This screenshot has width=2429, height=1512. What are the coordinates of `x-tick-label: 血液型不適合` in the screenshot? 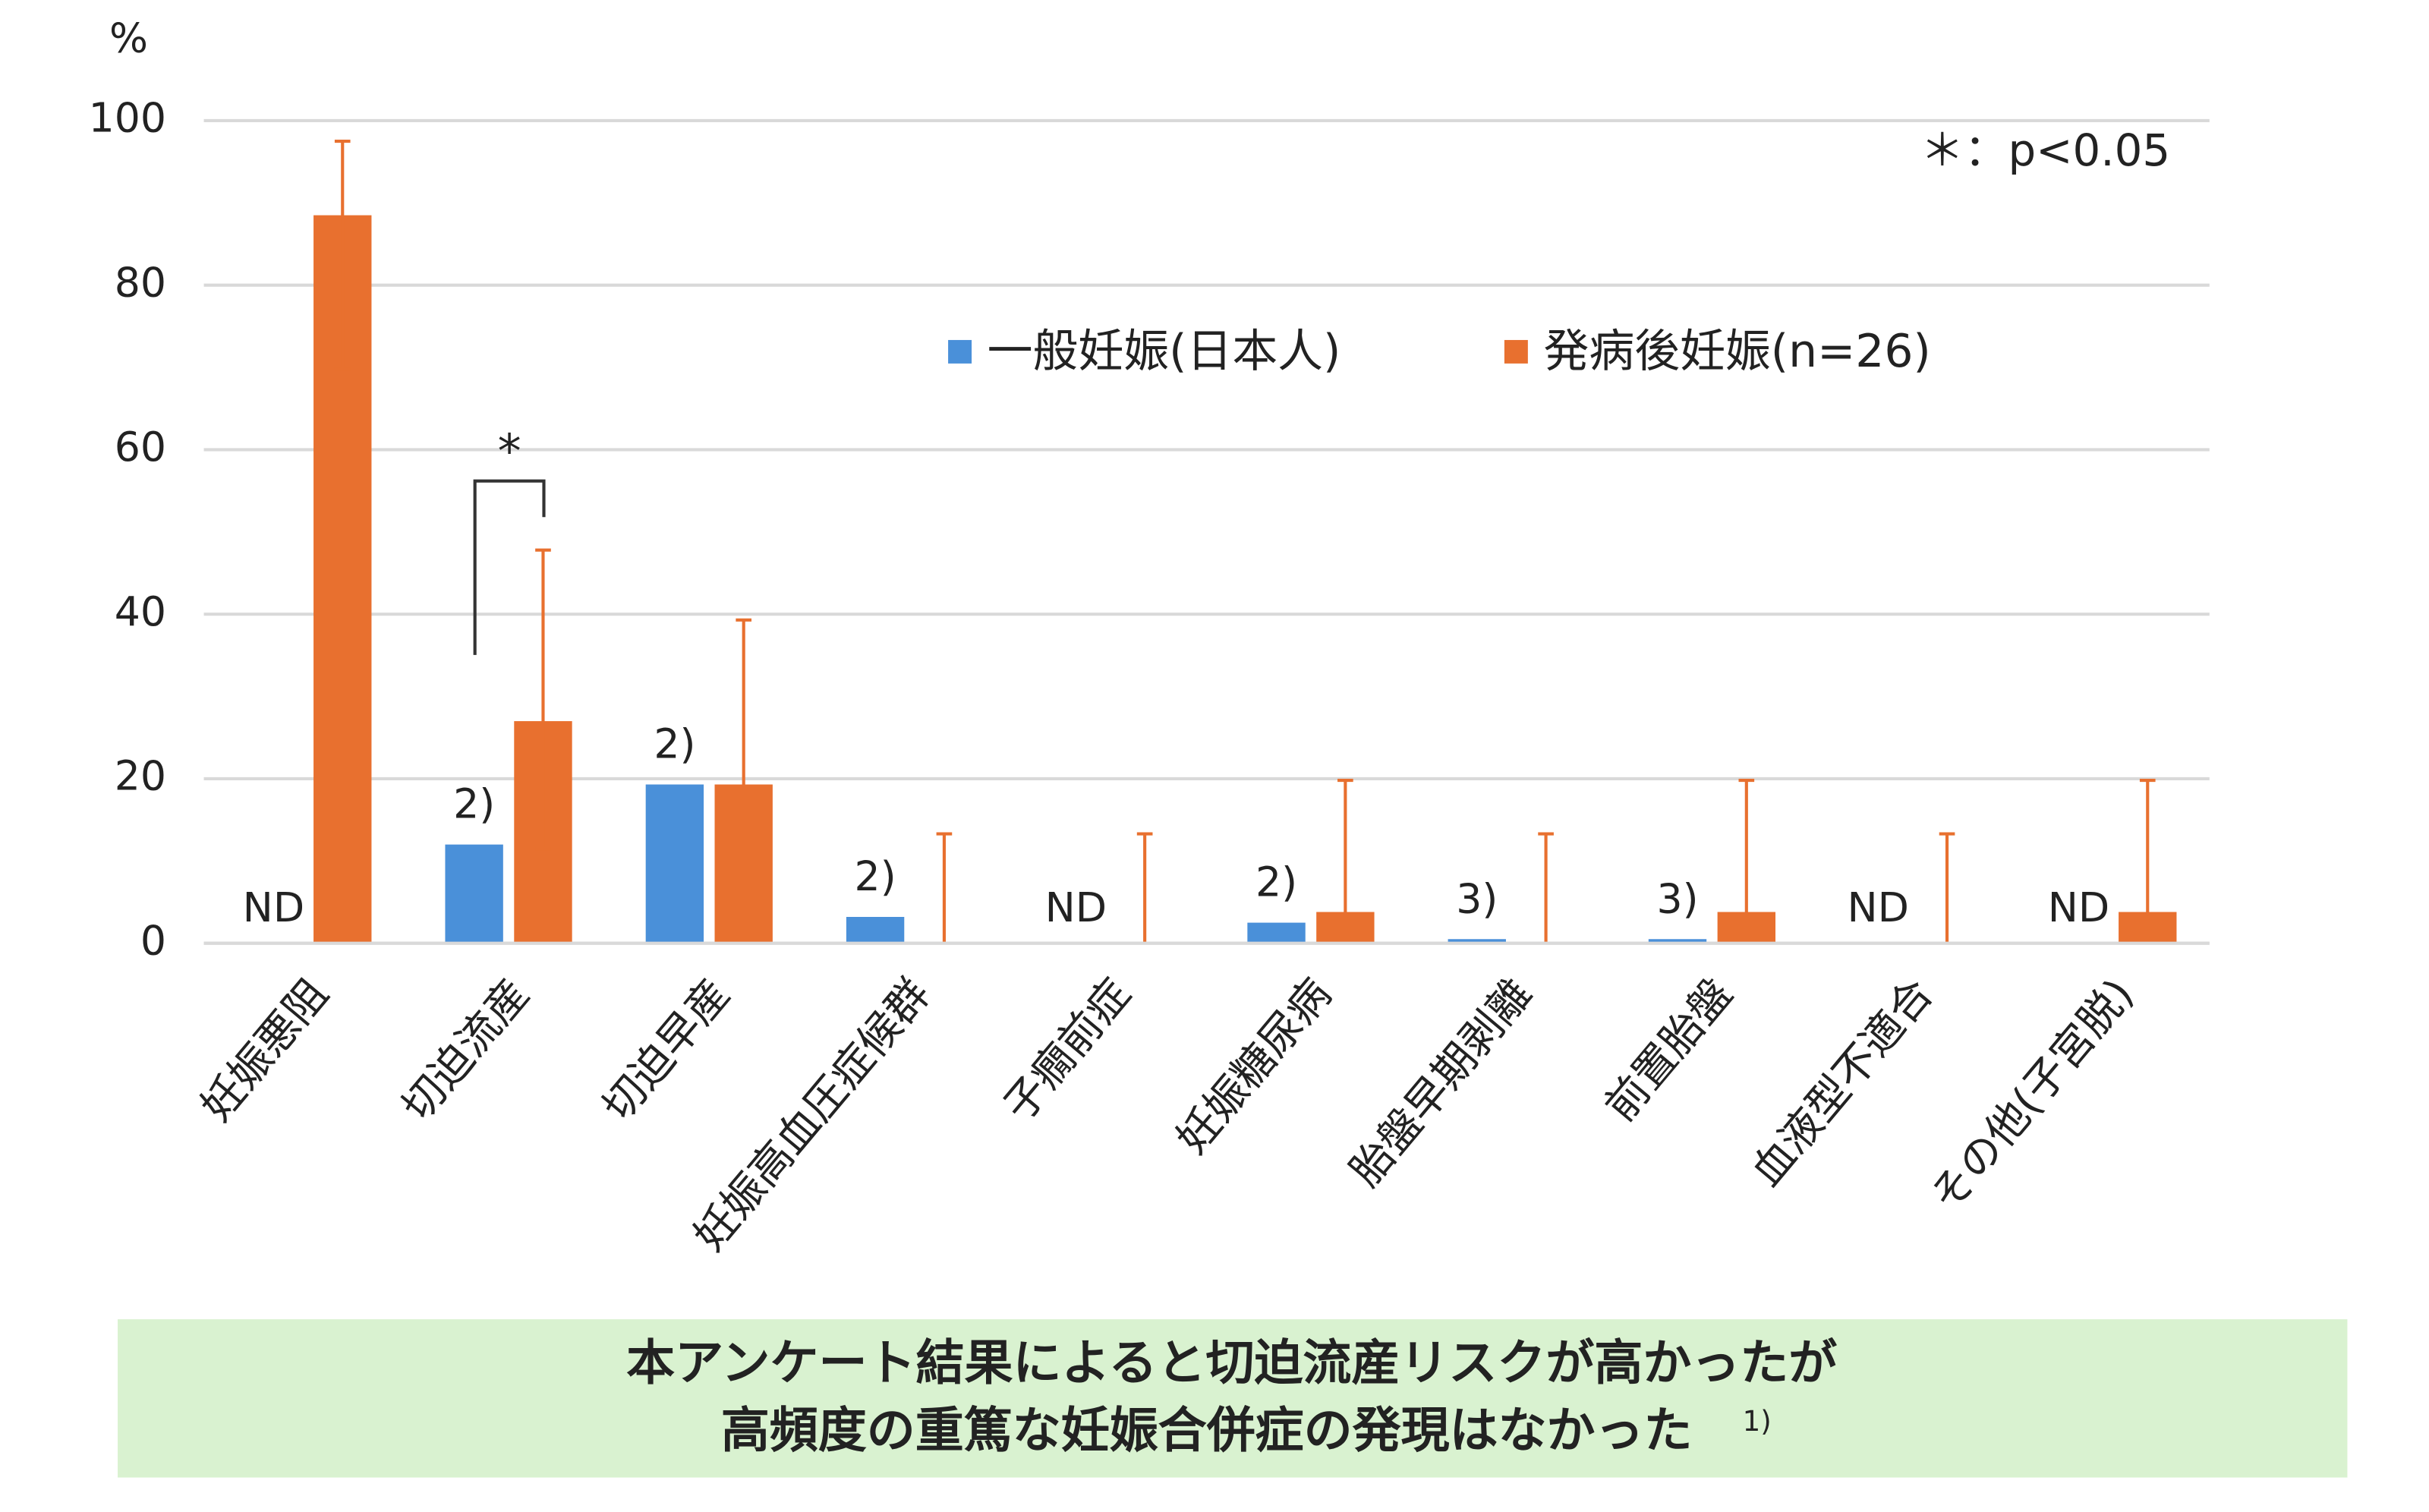 It's located at (1842, 1082).